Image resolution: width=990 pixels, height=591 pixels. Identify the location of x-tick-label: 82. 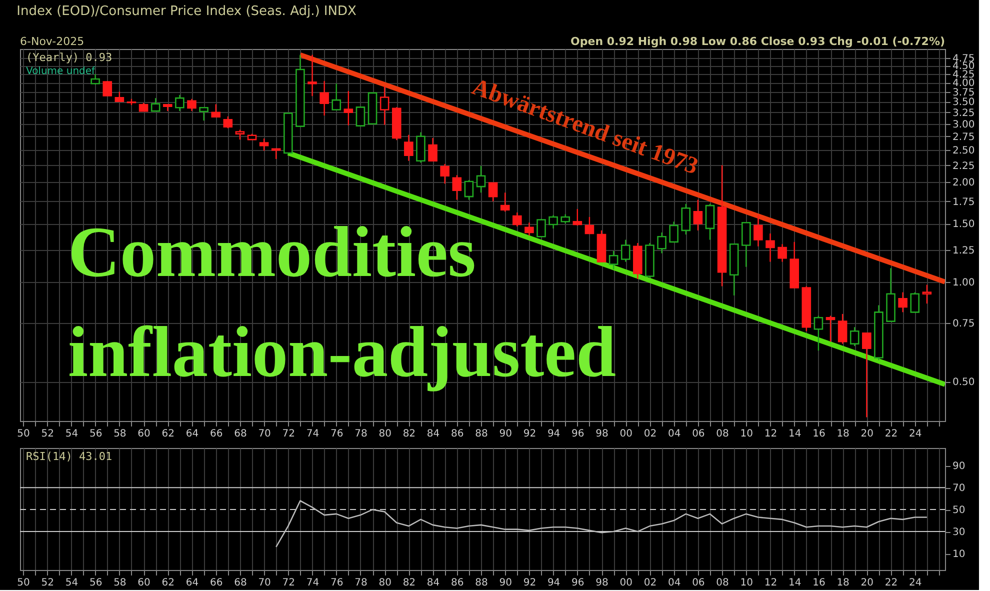
(409, 434).